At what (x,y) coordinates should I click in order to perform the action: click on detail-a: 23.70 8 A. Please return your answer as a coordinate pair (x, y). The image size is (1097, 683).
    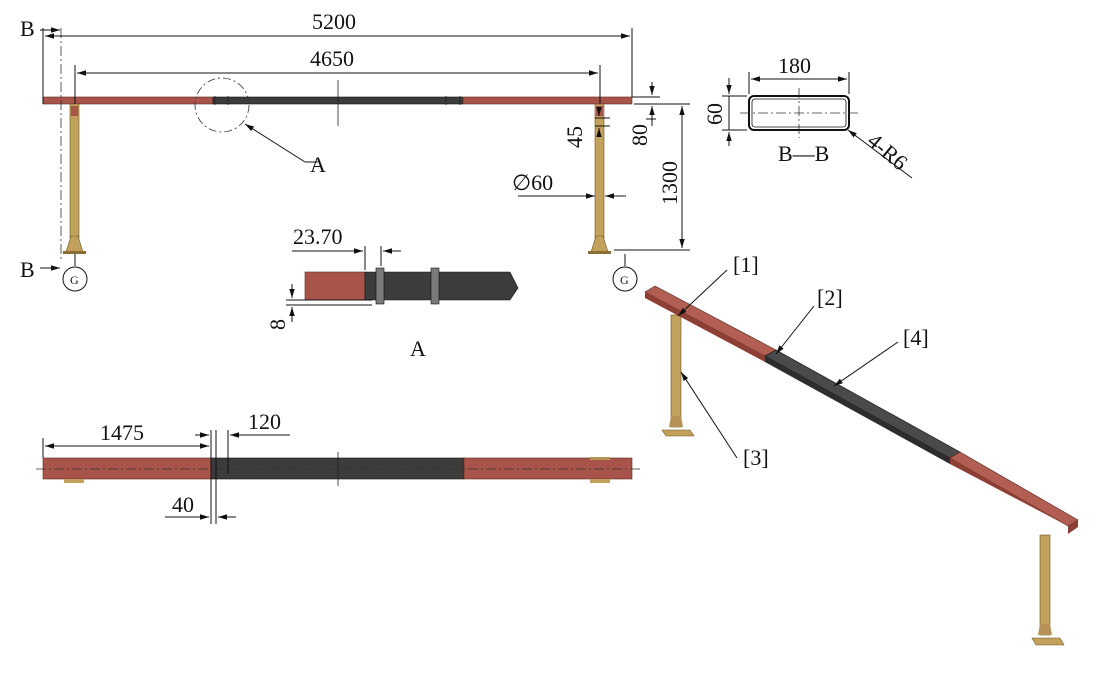
    Looking at the image, I should click on (392, 292).